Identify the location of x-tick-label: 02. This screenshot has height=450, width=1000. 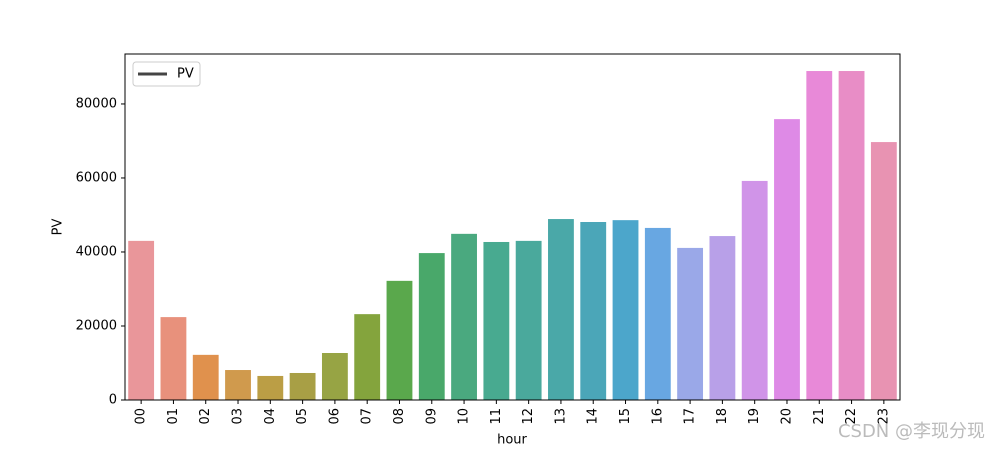
(205, 416).